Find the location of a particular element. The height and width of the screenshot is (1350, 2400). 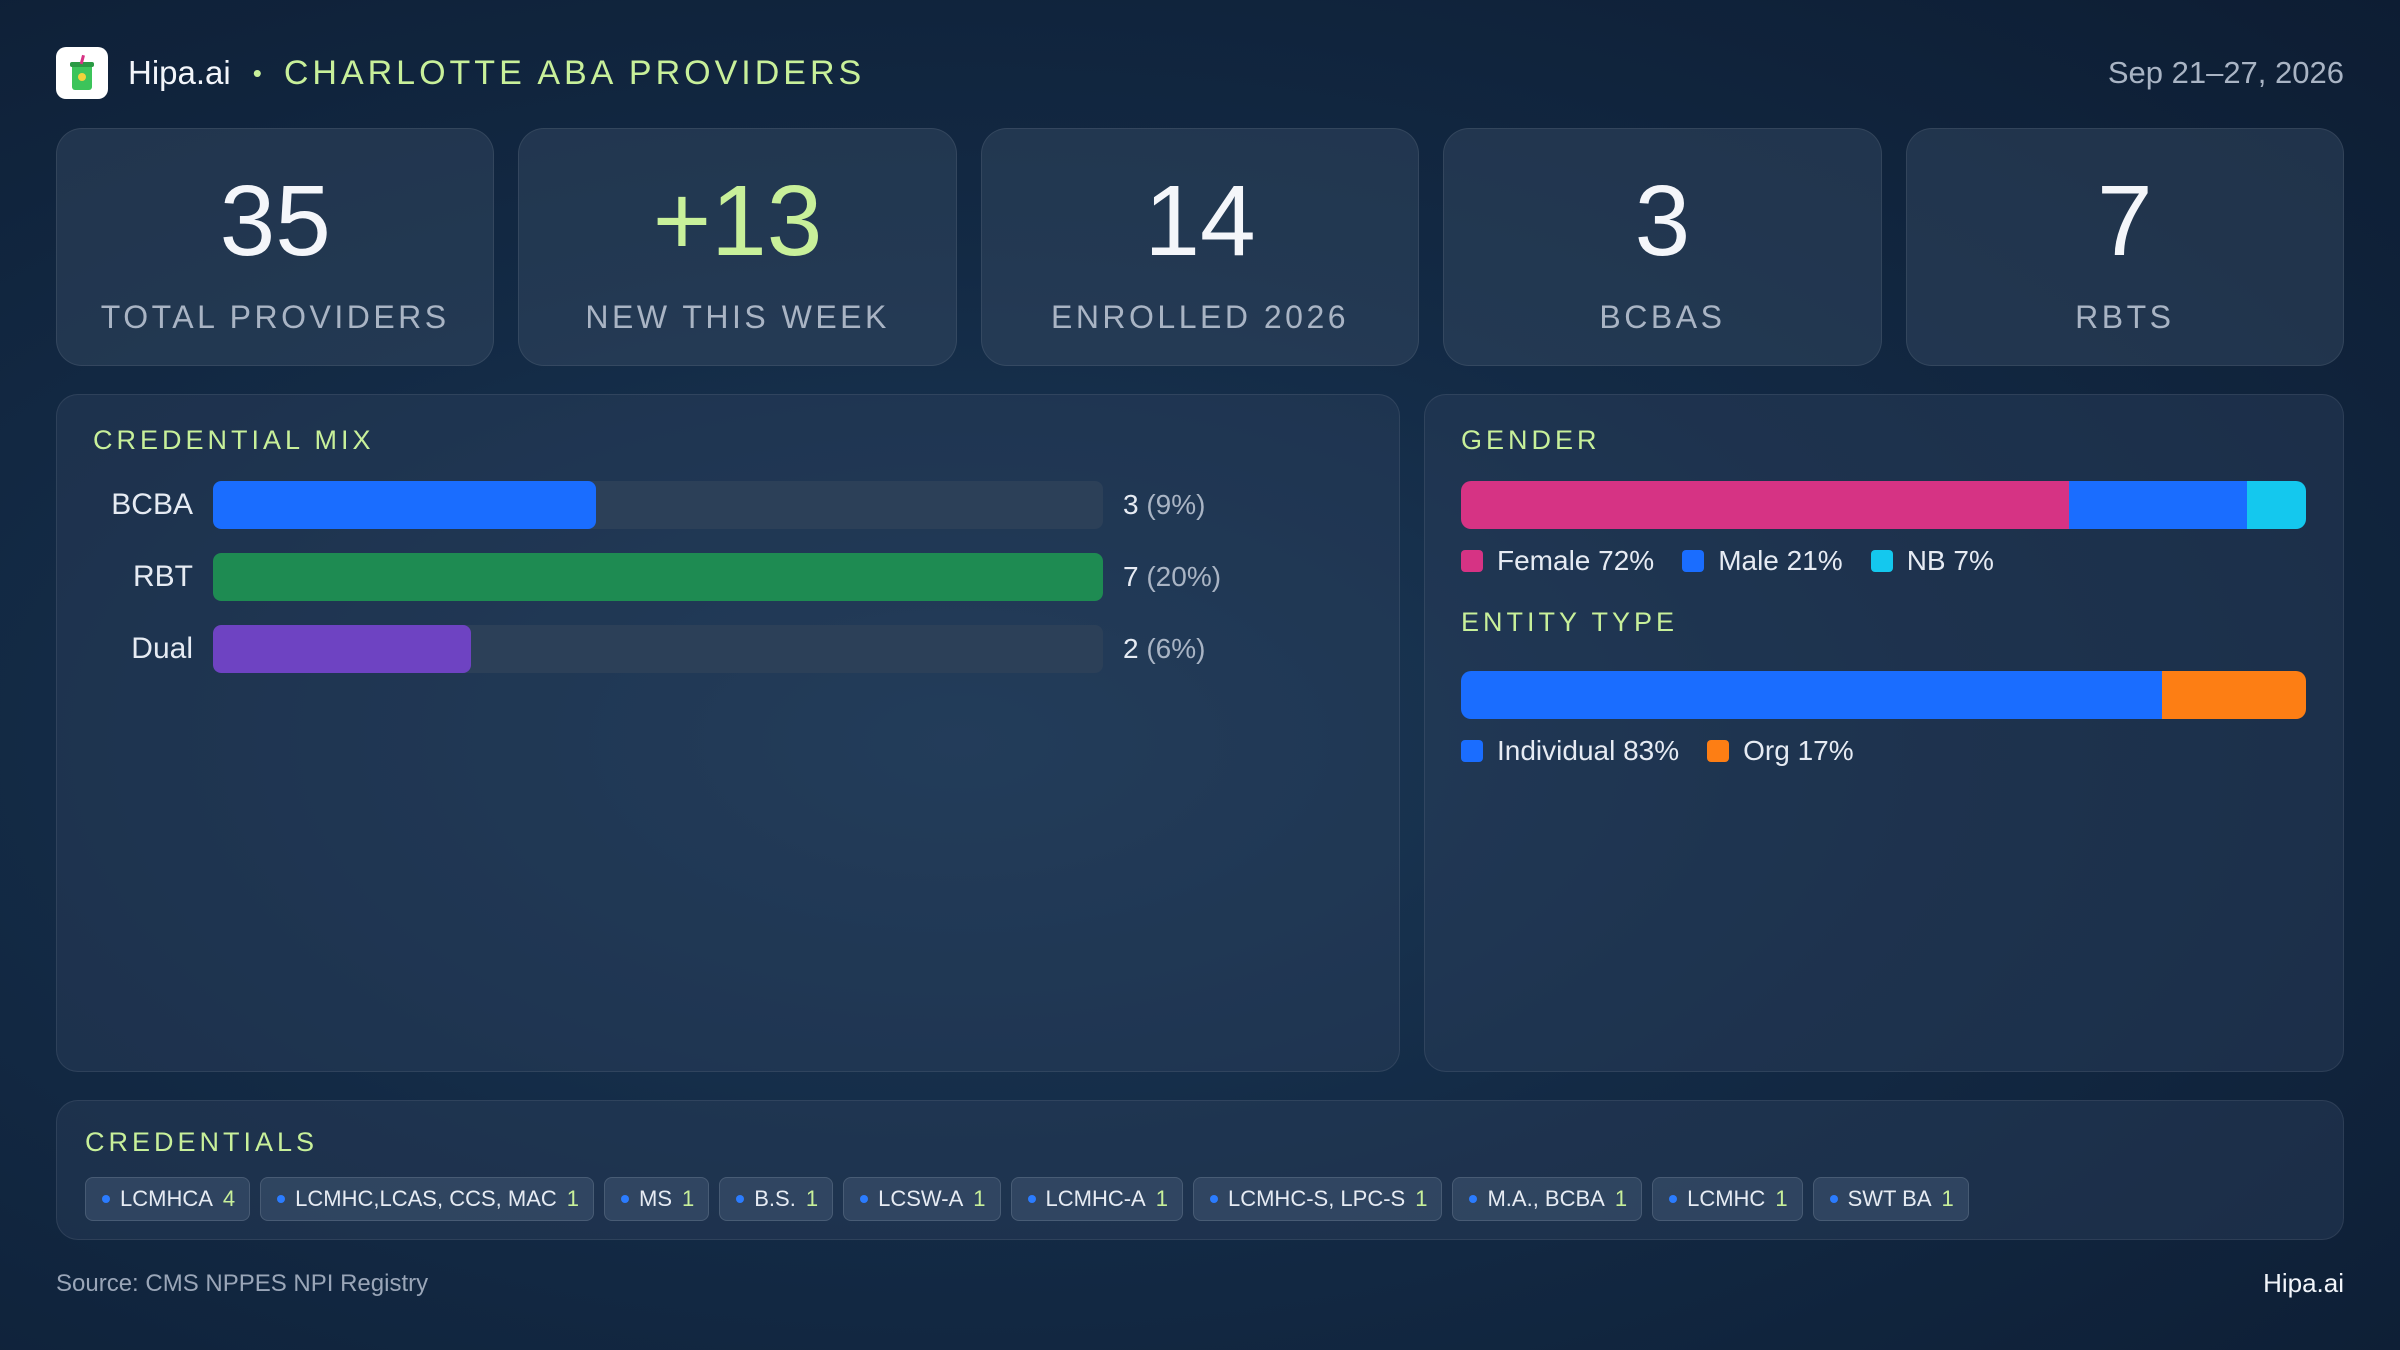

entity-type-title: ENTITY TYPE is located at coordinates (1570, 622).